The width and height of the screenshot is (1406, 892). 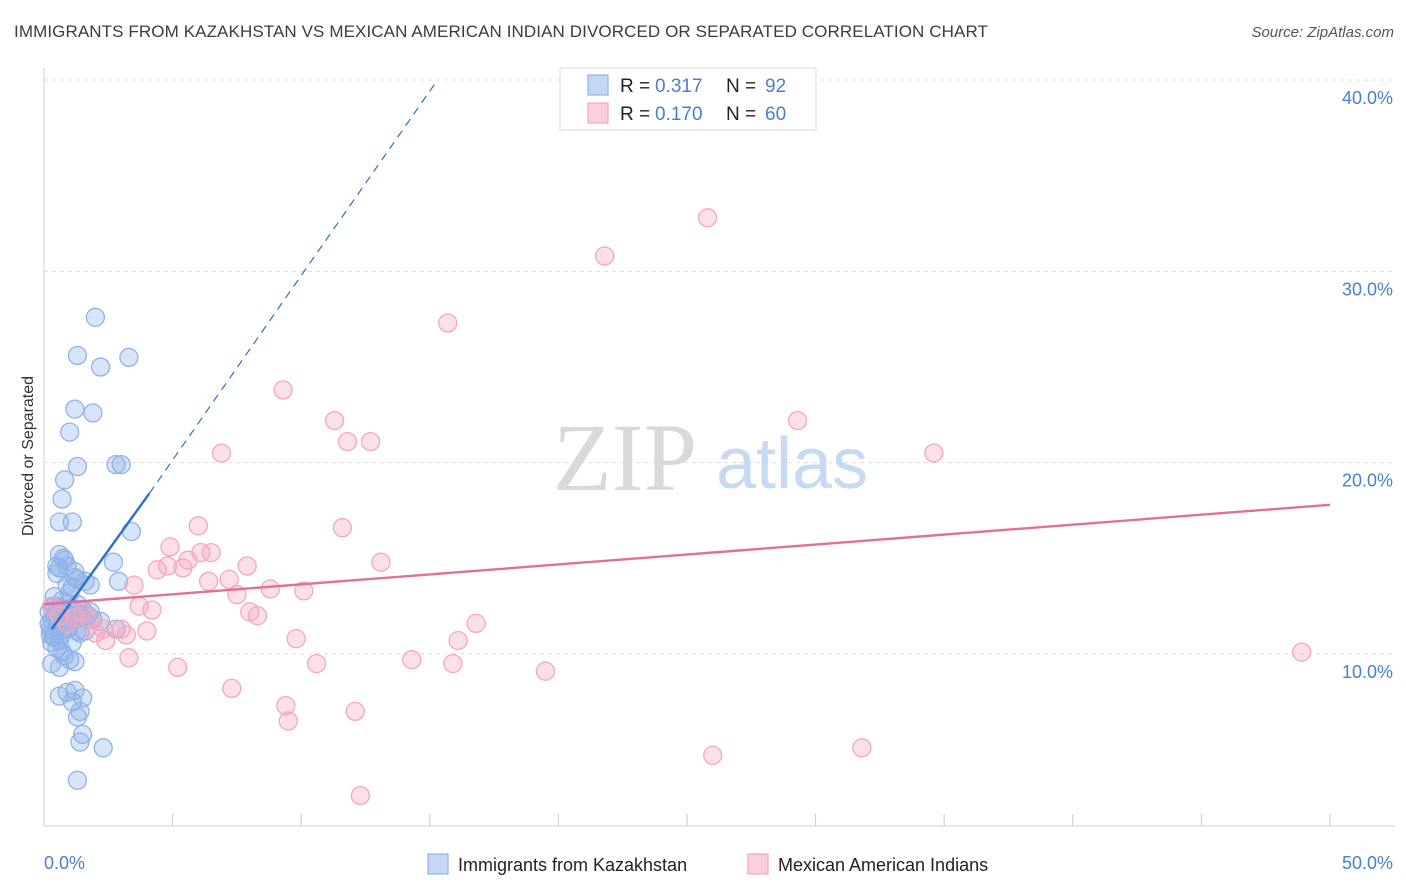 What do you see at coordinates (438, 864) in the screenshot?
I see `bottom-legend-swatch-kazakhstan` at bounding box center [438, 864].